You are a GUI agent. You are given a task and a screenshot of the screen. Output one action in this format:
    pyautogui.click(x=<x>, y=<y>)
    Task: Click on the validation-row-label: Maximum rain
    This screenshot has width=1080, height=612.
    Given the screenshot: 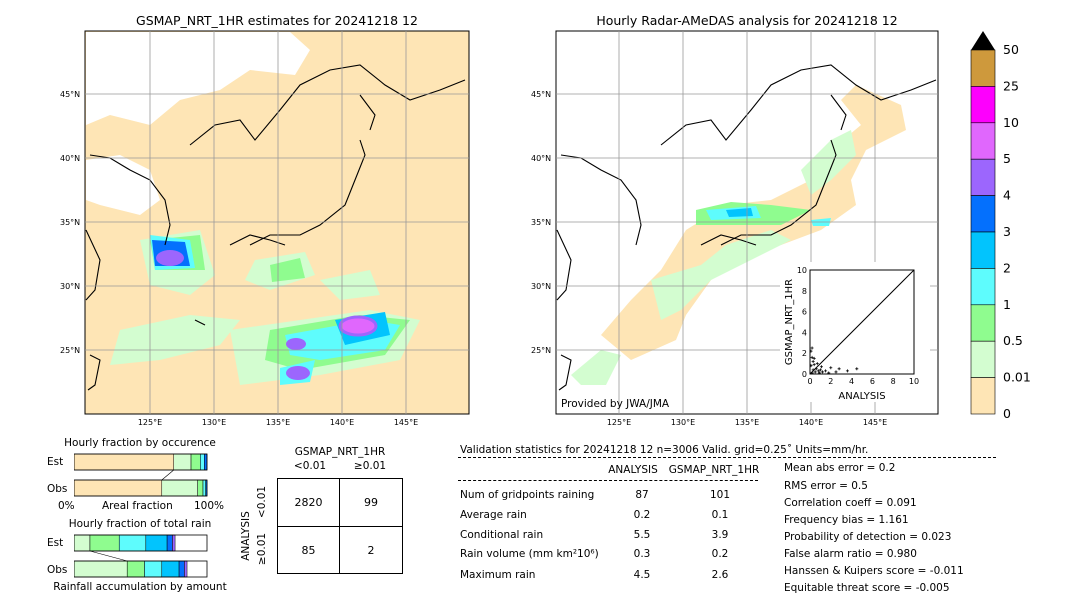 What is the action you would take?
    pyautogui.click(x=498, y=575)
    